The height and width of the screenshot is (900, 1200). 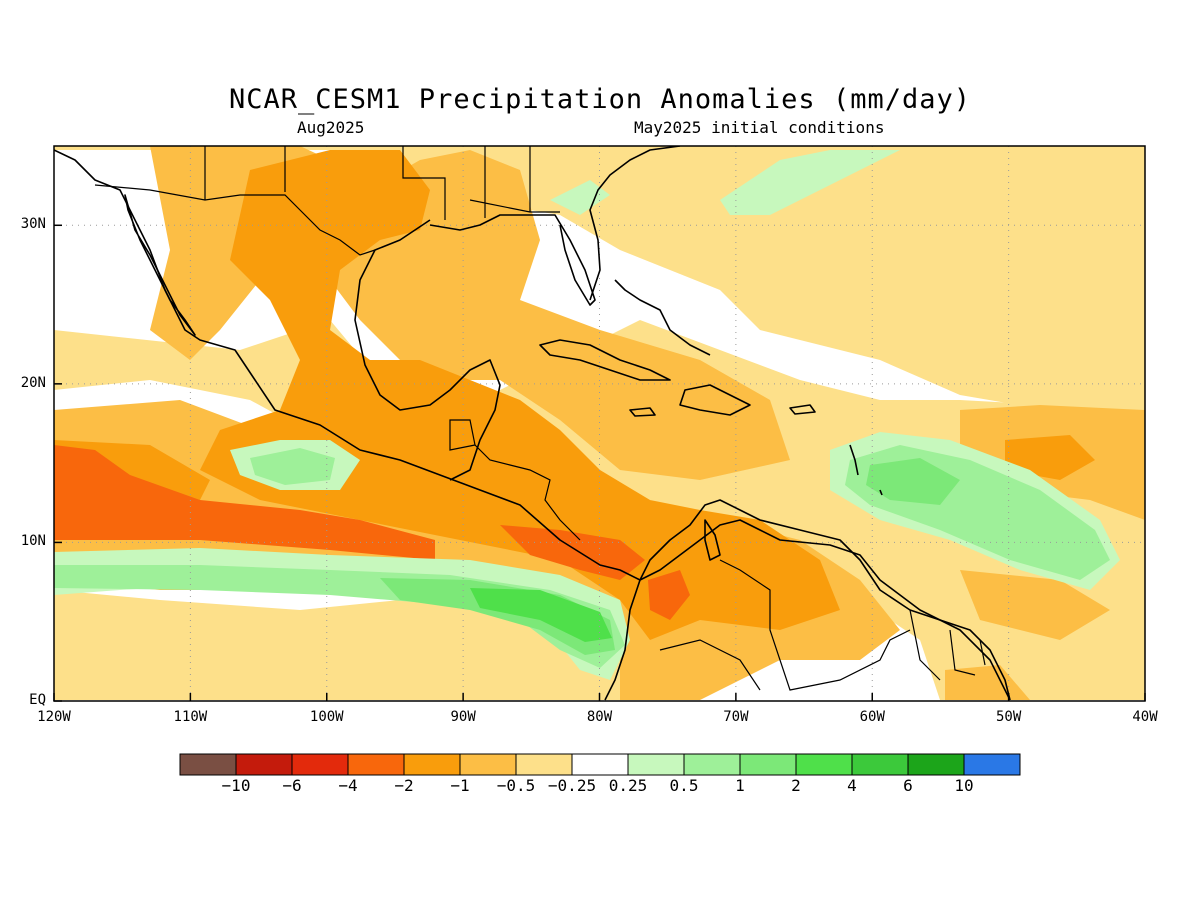 I want to click on colorbar-label: 4, so click(x=852, y=785).